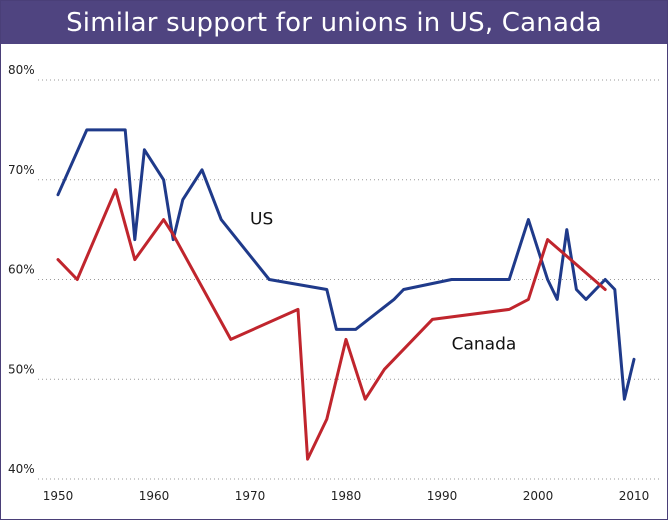 This screenshot has width=668, height=520. Describe the element at coordinates (21, 270) in the screenshot. I see `y-tick-label: 60%` at that location.